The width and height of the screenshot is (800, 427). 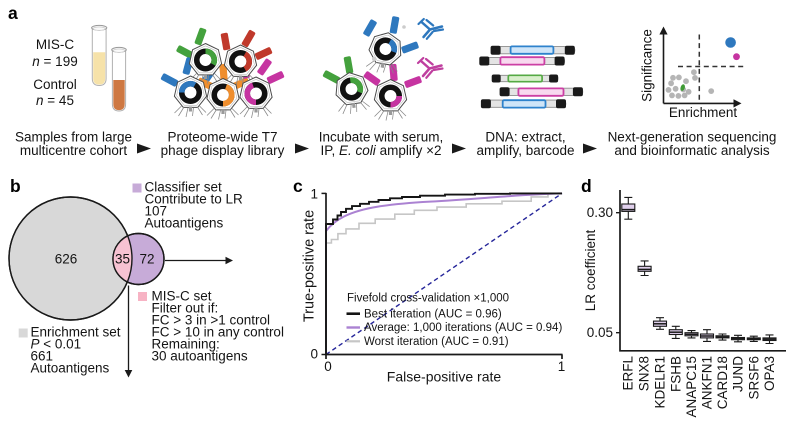 What do you see at coordinates (223, 150) in the screenshot?
I see `svg-text: phage display library` at bounding box center [223, 150].